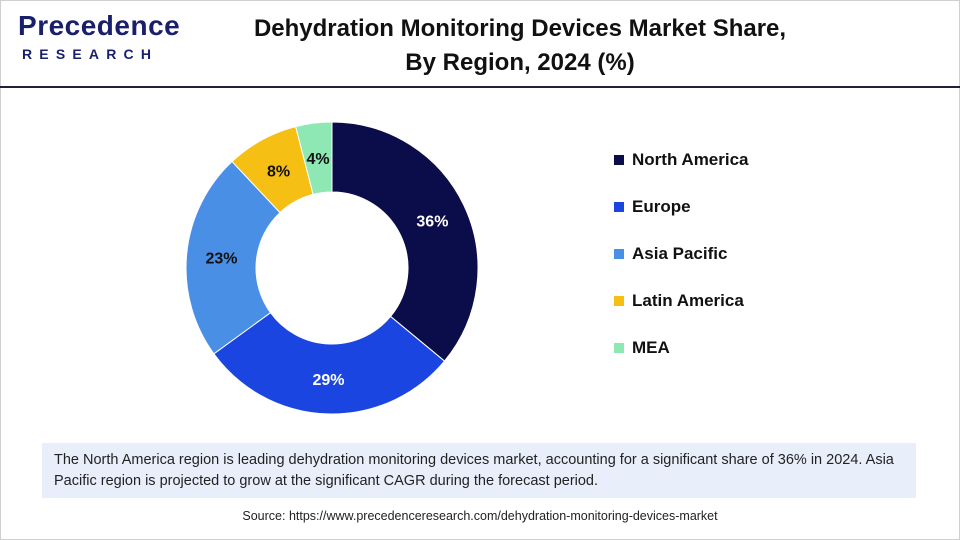  What do you see at coordinates (651, 347) in the screenshot?
I see `legend-label: MEA` at bounding box center [651, 347].